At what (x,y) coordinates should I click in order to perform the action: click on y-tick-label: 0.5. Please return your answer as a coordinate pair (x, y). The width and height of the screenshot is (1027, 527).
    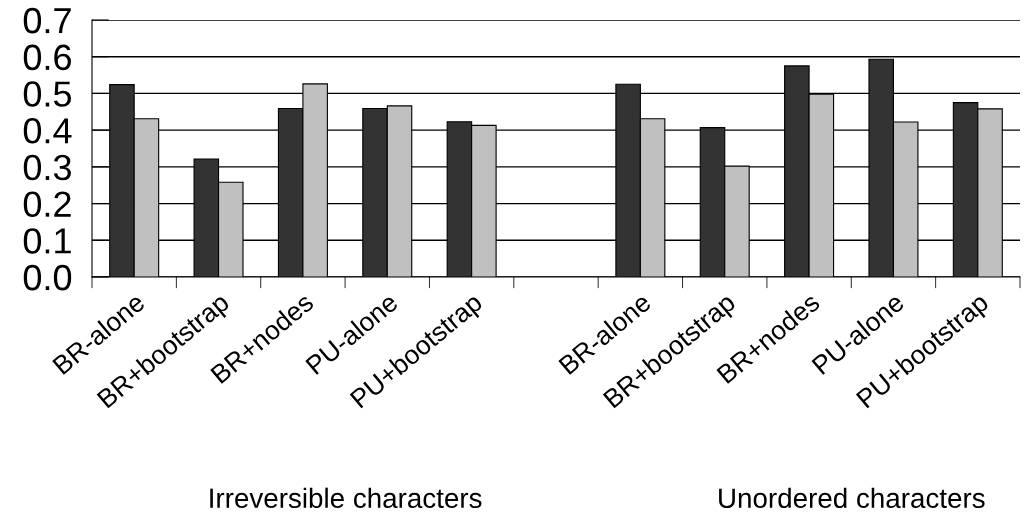
    Looking at the image, I should click on (47, 94).